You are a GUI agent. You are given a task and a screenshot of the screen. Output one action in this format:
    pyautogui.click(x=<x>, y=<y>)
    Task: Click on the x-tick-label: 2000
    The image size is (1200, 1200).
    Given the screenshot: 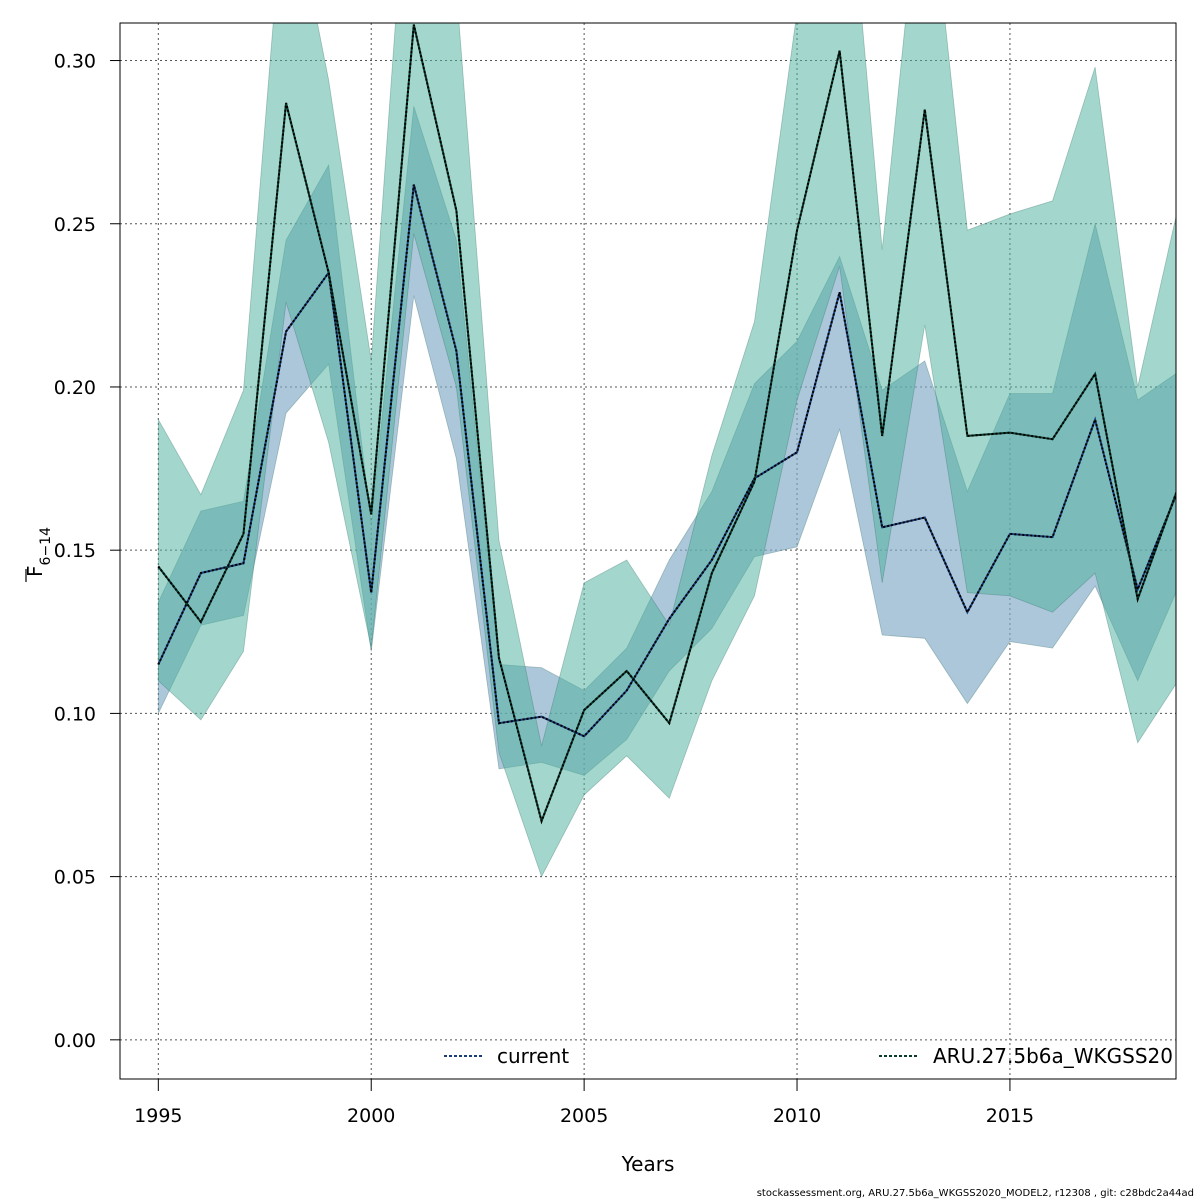 What is the action you would take?
    pyautogui.click(x=371, y=1116)
    